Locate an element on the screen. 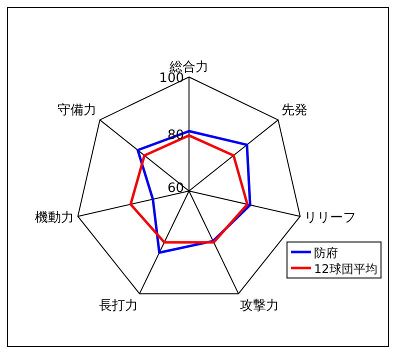 The height and width of the screenshot is (353, 395). legend-label: 防府 is located at coordinates (326, 253).